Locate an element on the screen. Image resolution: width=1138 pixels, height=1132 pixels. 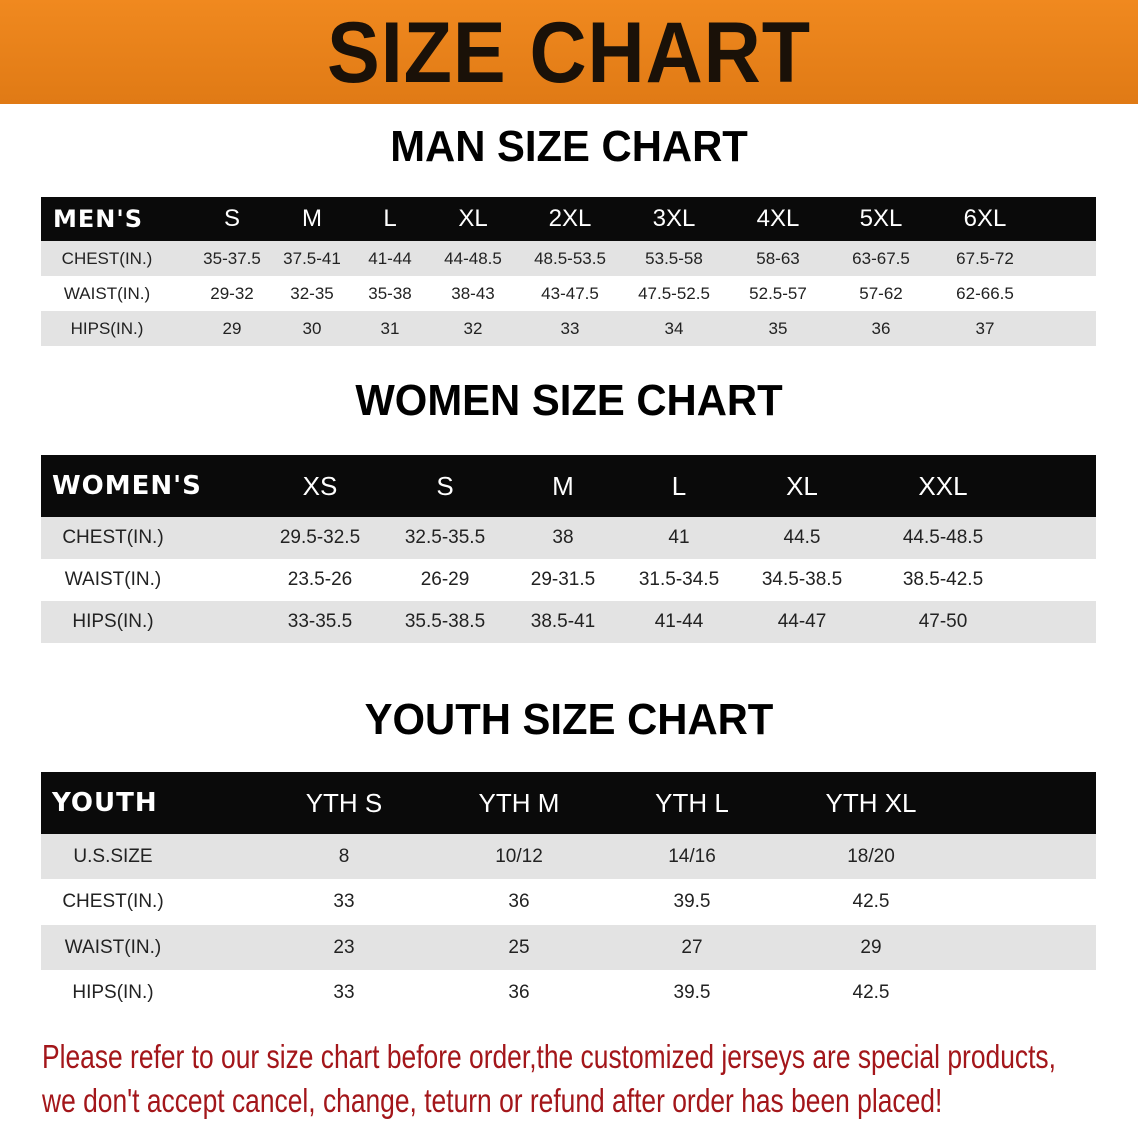
table-header-row: MEN'S S M L XL 2XL 3XL 4XL 5XL 6XL is located at coordinates (568, 219).